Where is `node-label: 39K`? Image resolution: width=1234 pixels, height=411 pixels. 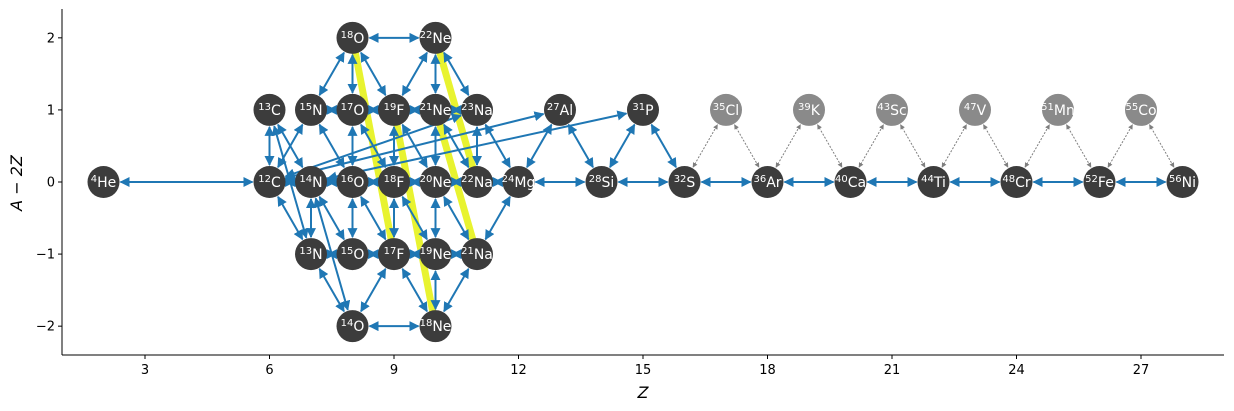
node-label: 39K is located at coordinates (809, 110).